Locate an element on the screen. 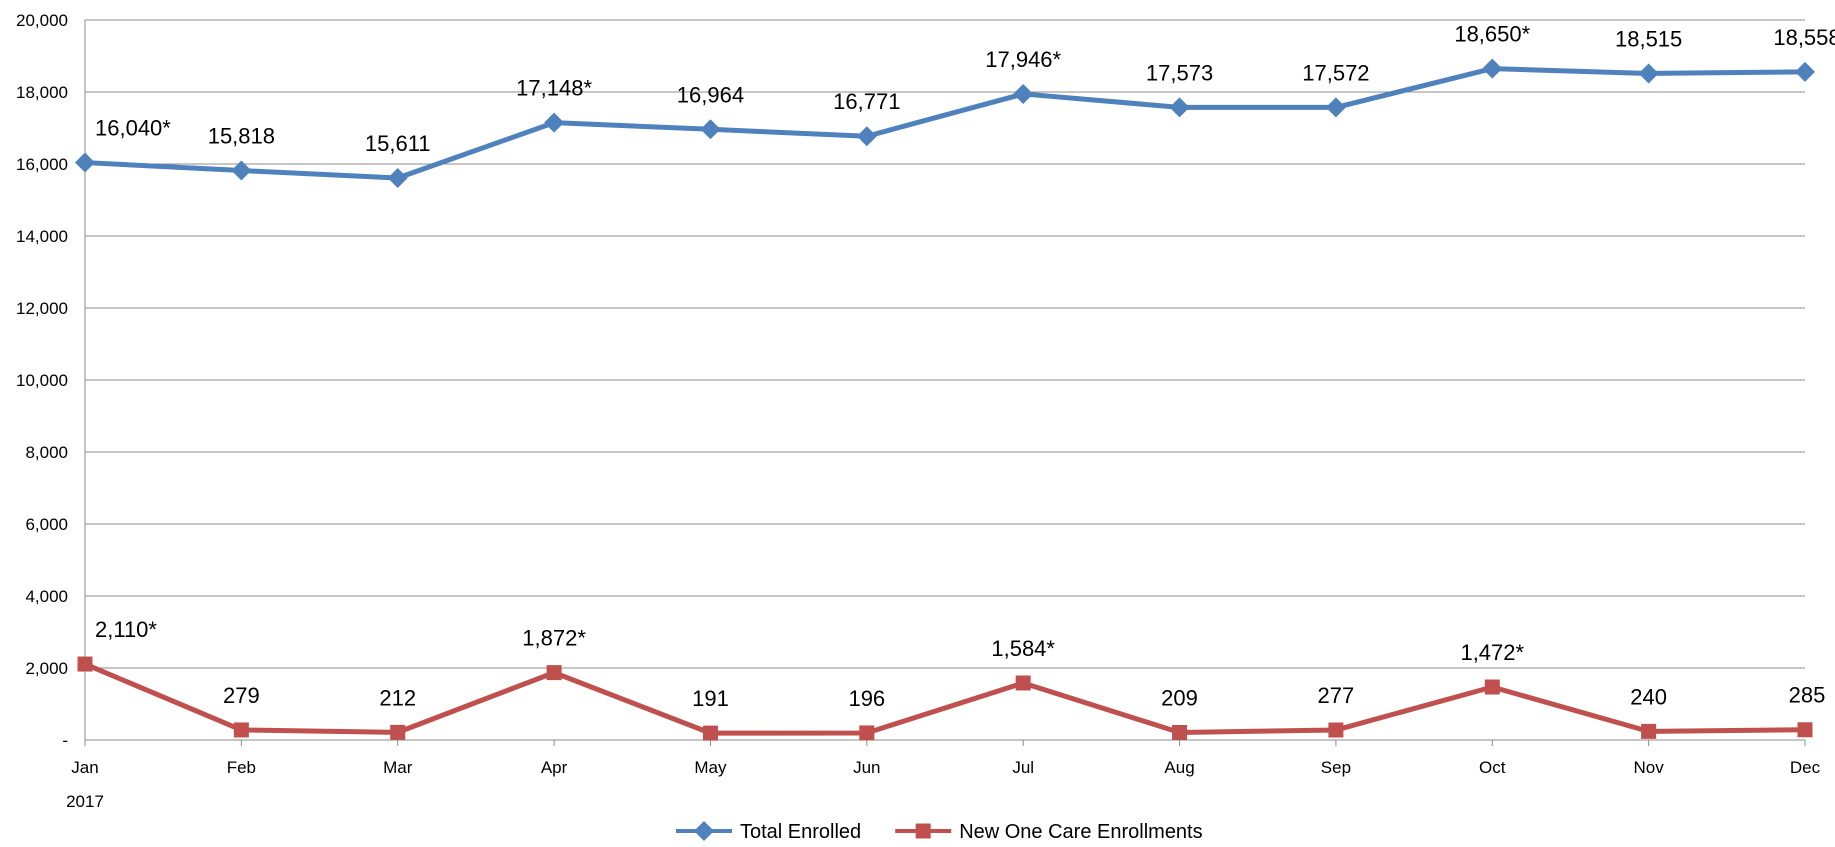 This screenshot has width=1835, height=847. data-label: 212 is located at coordinates (397, 697).